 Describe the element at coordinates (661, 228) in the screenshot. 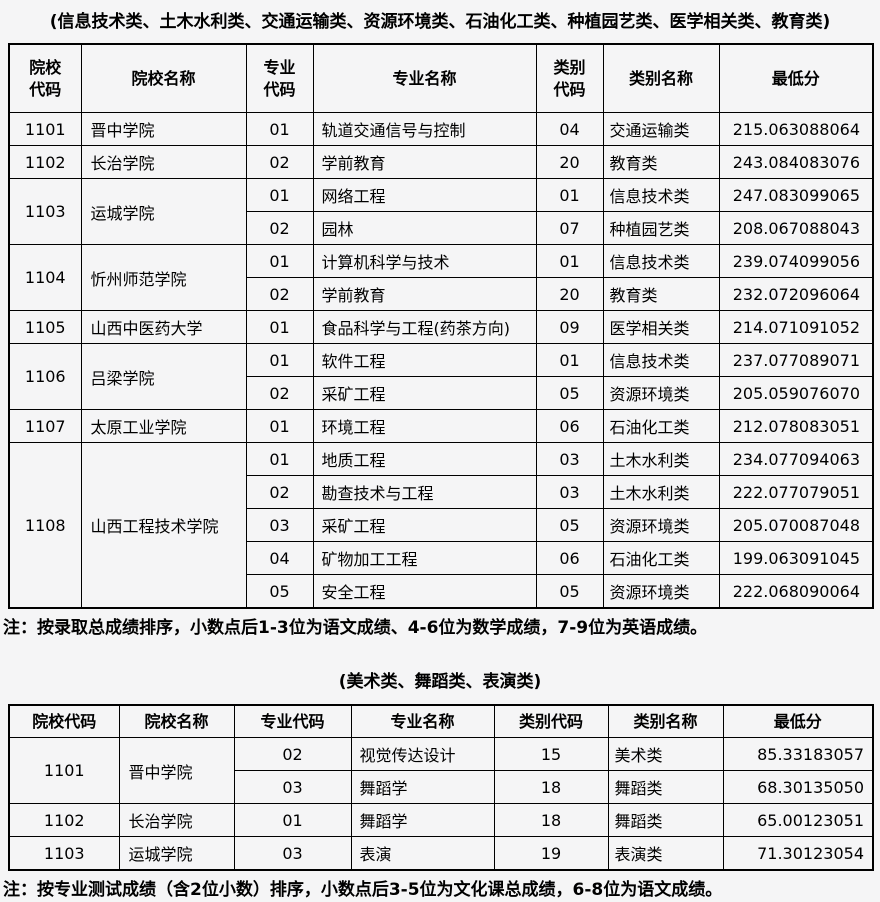

I see `category-name-cell: 种植园艺类` at that location.